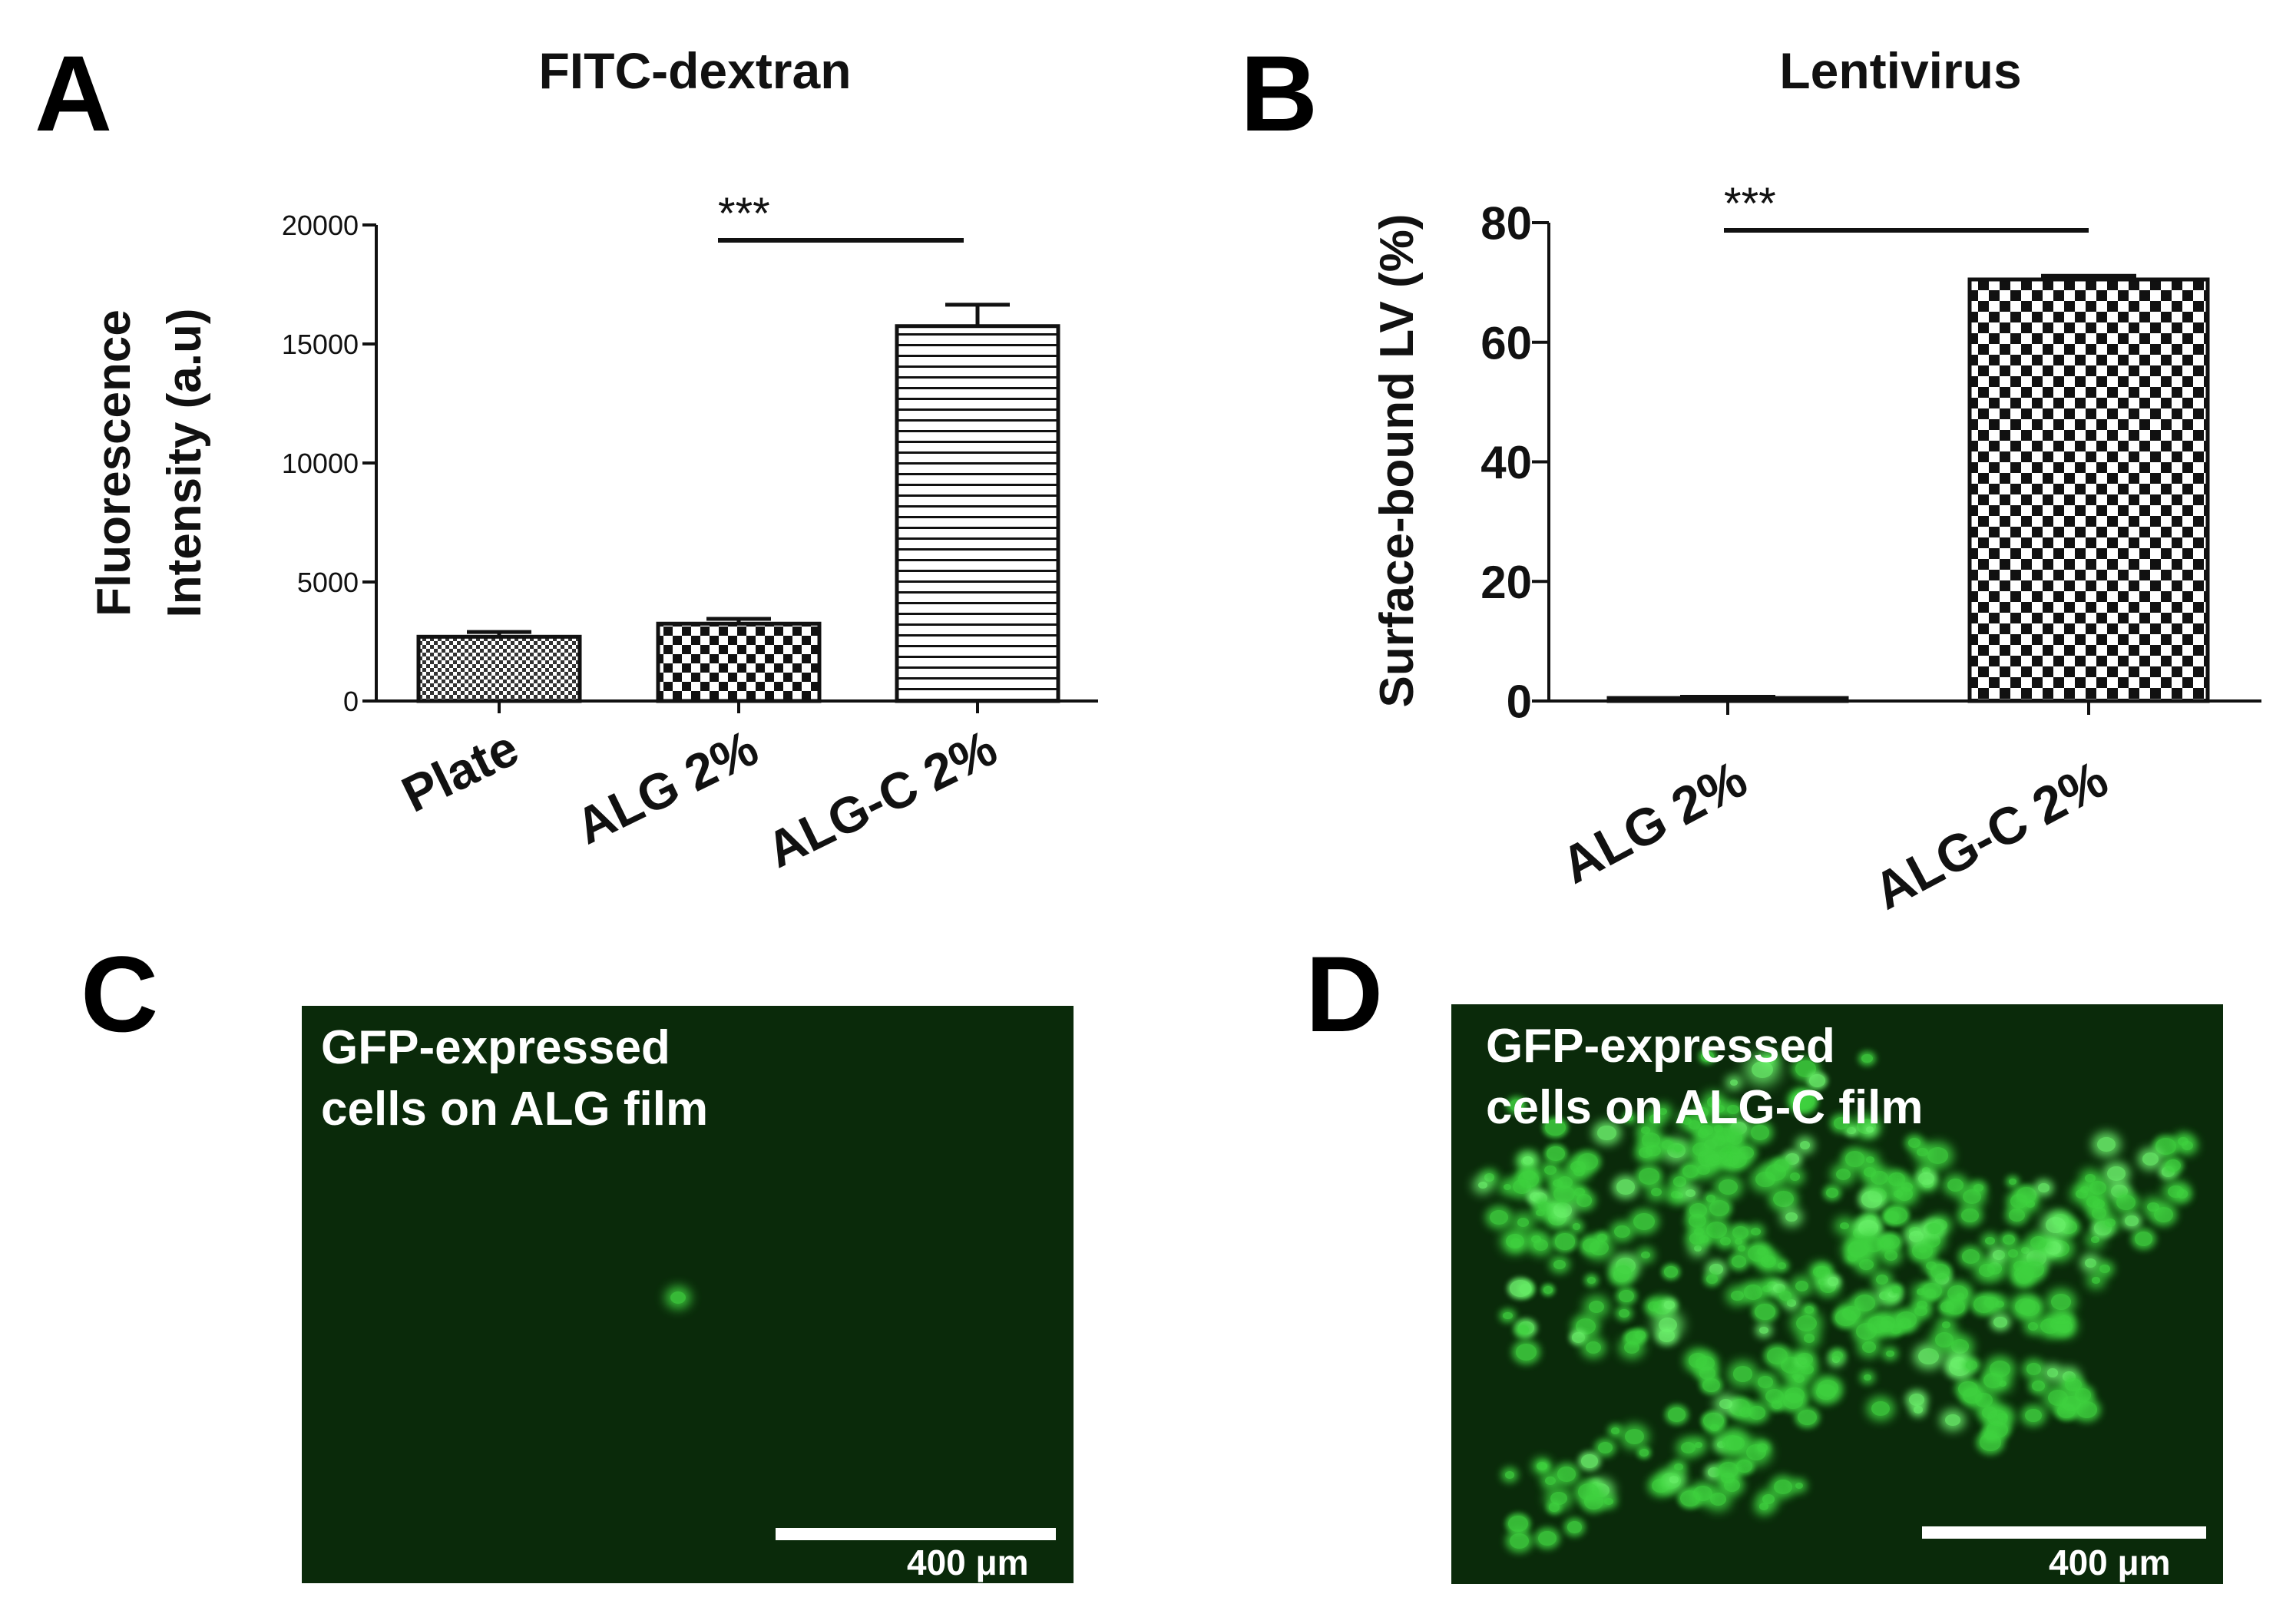 The height and width of the screenshot is (1617, 2296). I want to click on y-tick-label: 5000, so click(328, 582).